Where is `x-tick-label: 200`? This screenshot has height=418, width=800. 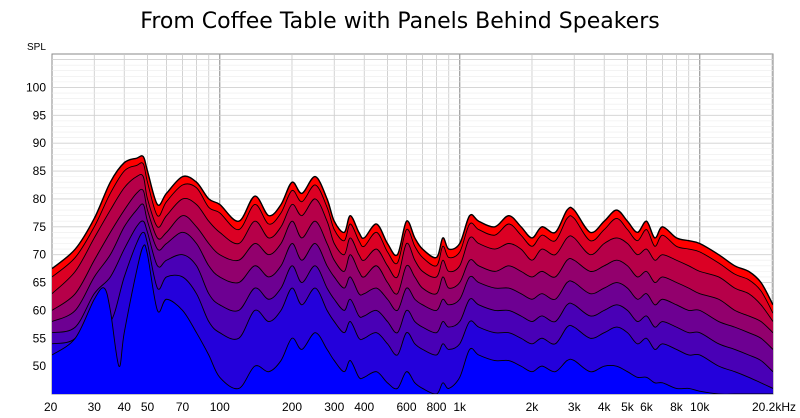
x-tick-label: 200 is located at coordinates (292, 407).